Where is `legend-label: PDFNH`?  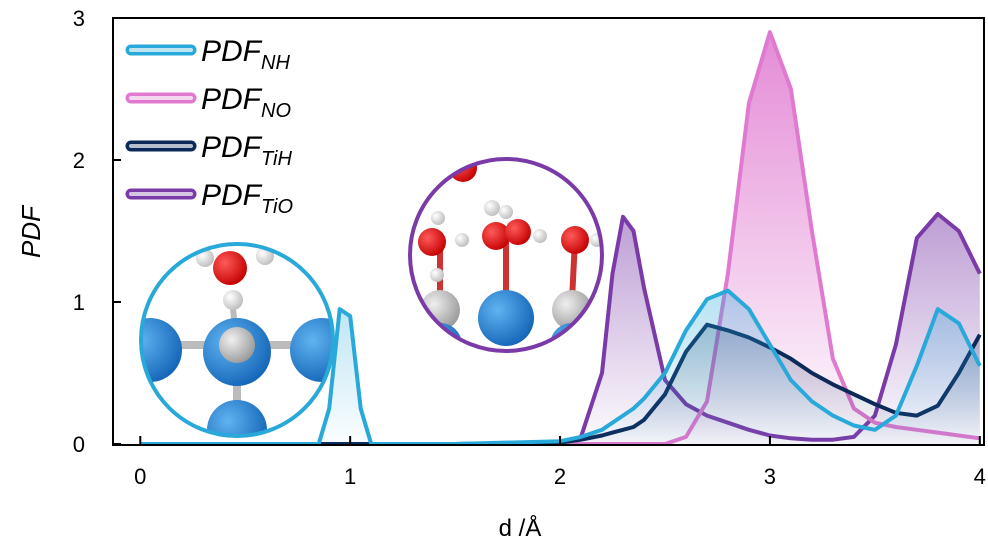 legend-label: PDFNH is located at coordinates (245, 54).